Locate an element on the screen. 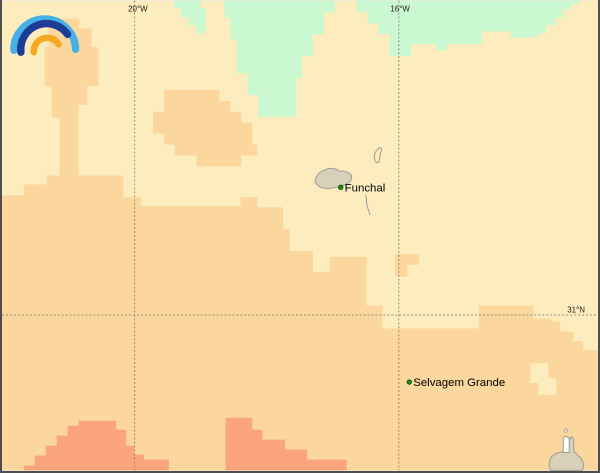 This screenshot has height=473, width=600. mild-wedge-east is located at coordinates (574, 332).